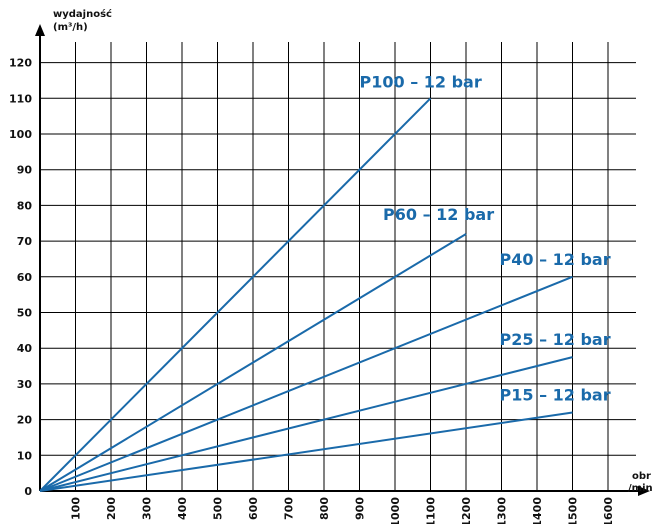 This screenshot has height=524, width=658. I want to click on x-tick-label: 900, so click(360, 508).